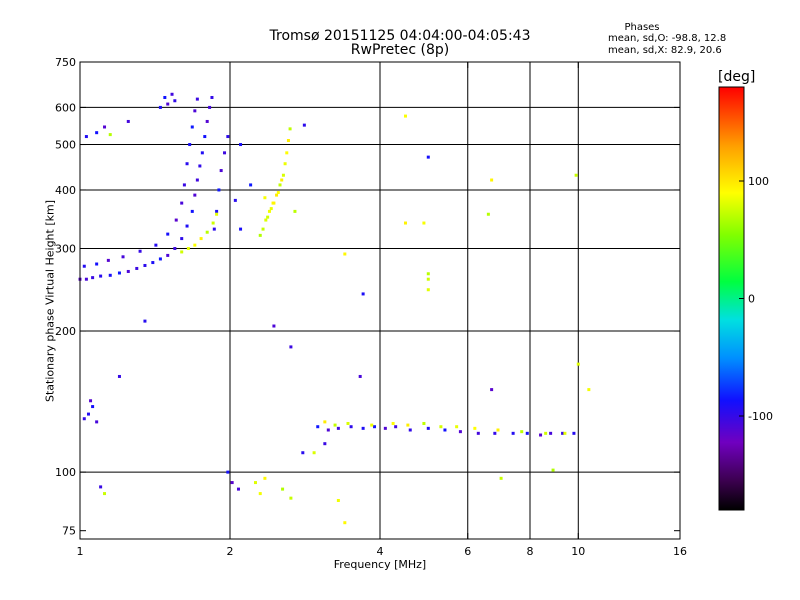  What do you see at coordinates (642, 27) in the screenshot?
I see `stats-header: Phases` at bounding box center [642, 27].